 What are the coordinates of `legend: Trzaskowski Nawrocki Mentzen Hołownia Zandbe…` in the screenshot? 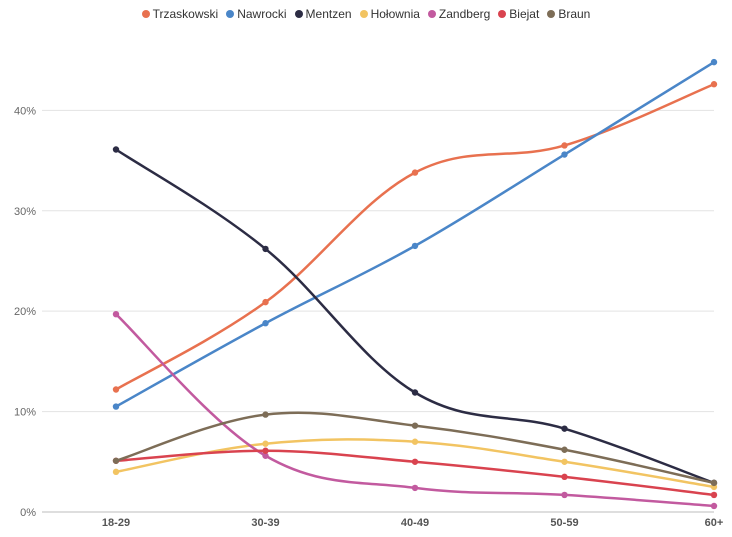 It's located at (366, 14).